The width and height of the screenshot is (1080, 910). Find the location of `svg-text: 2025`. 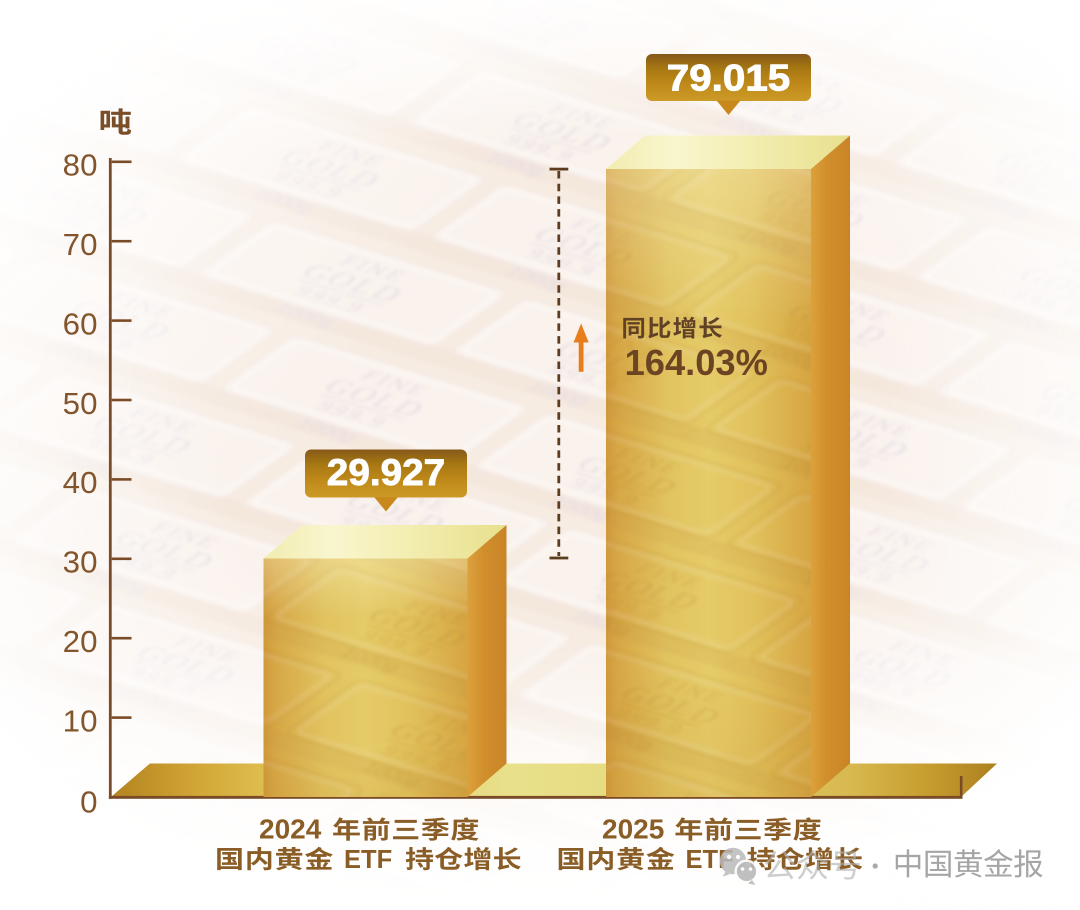

svg-text: 2025 is located at coordinates (633, 829).